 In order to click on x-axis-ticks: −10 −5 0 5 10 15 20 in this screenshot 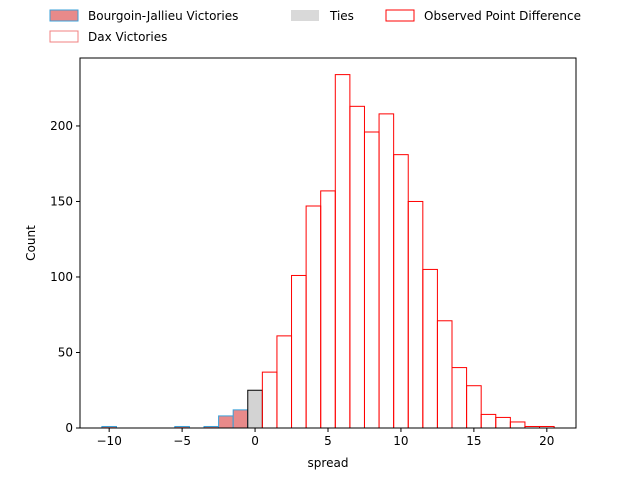, I will do `click(325, 438)`.